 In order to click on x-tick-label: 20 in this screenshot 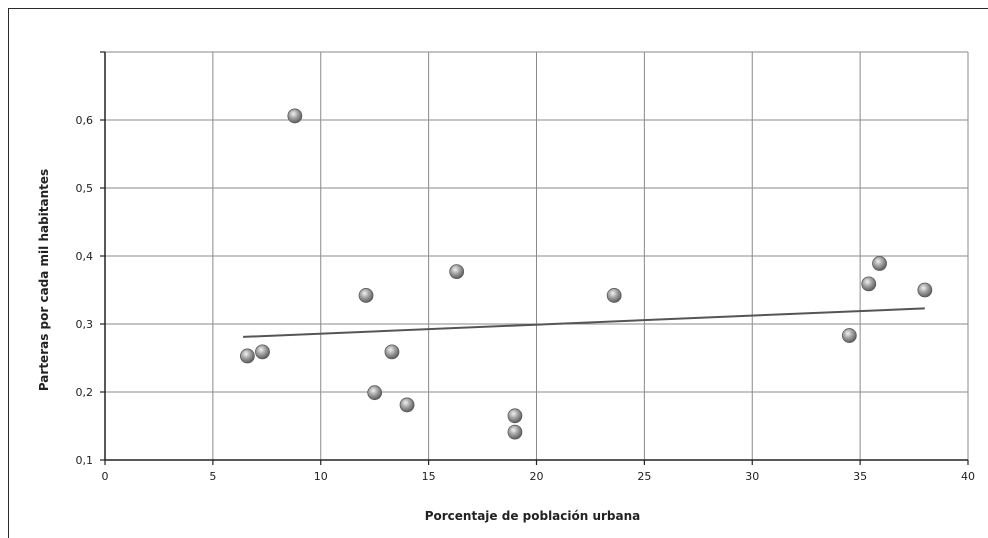, I will do `click(537, 476)`.